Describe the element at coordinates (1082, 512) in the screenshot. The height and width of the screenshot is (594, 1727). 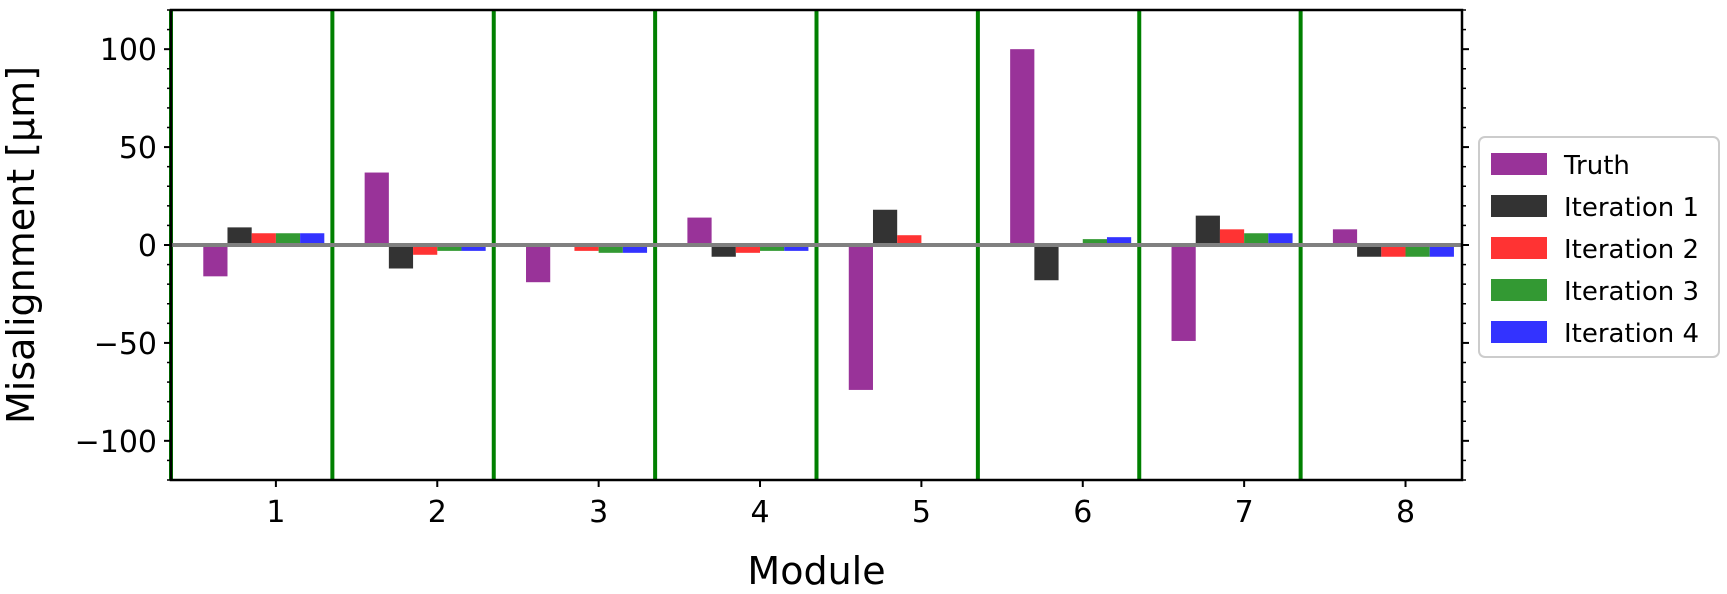
I see `x-tick-label: 6` at that location.